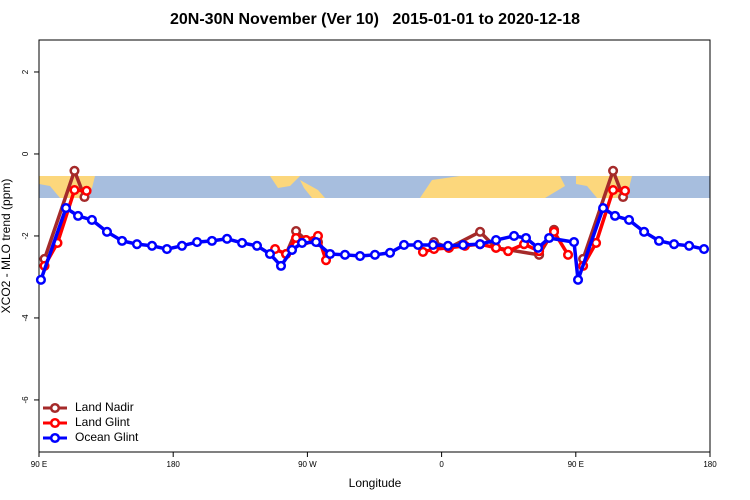 The height and width of the screenshot is (500, 750). I want to click on x-tick-label: 0, so click(441, 464).